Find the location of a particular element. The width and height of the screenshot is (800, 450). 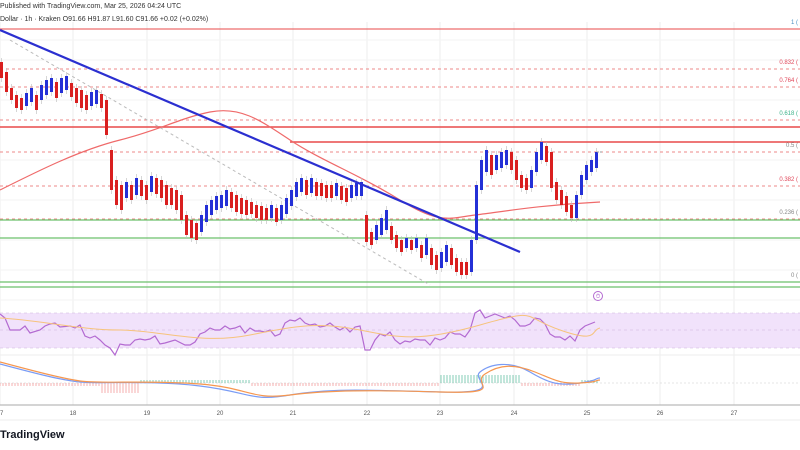

fib-label: 0 ( is located at coordinates (794, 276).